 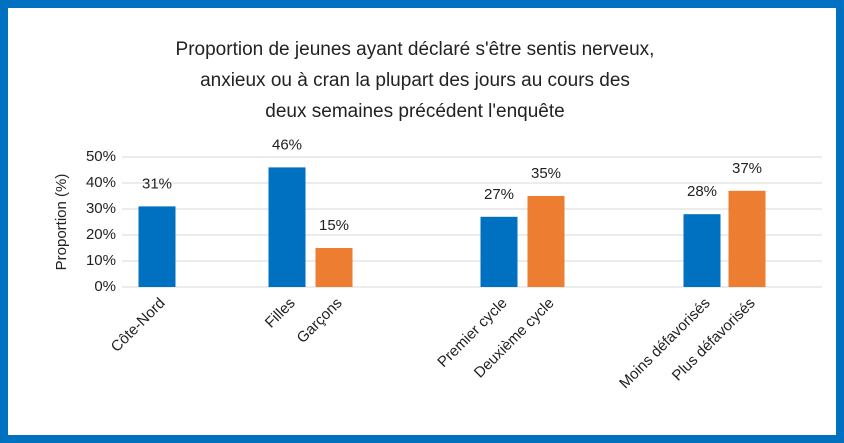 What do you see at coordinates (747, 168) in the screenshot?
I see `data-label: 37%` at bounding box center [747, 168].